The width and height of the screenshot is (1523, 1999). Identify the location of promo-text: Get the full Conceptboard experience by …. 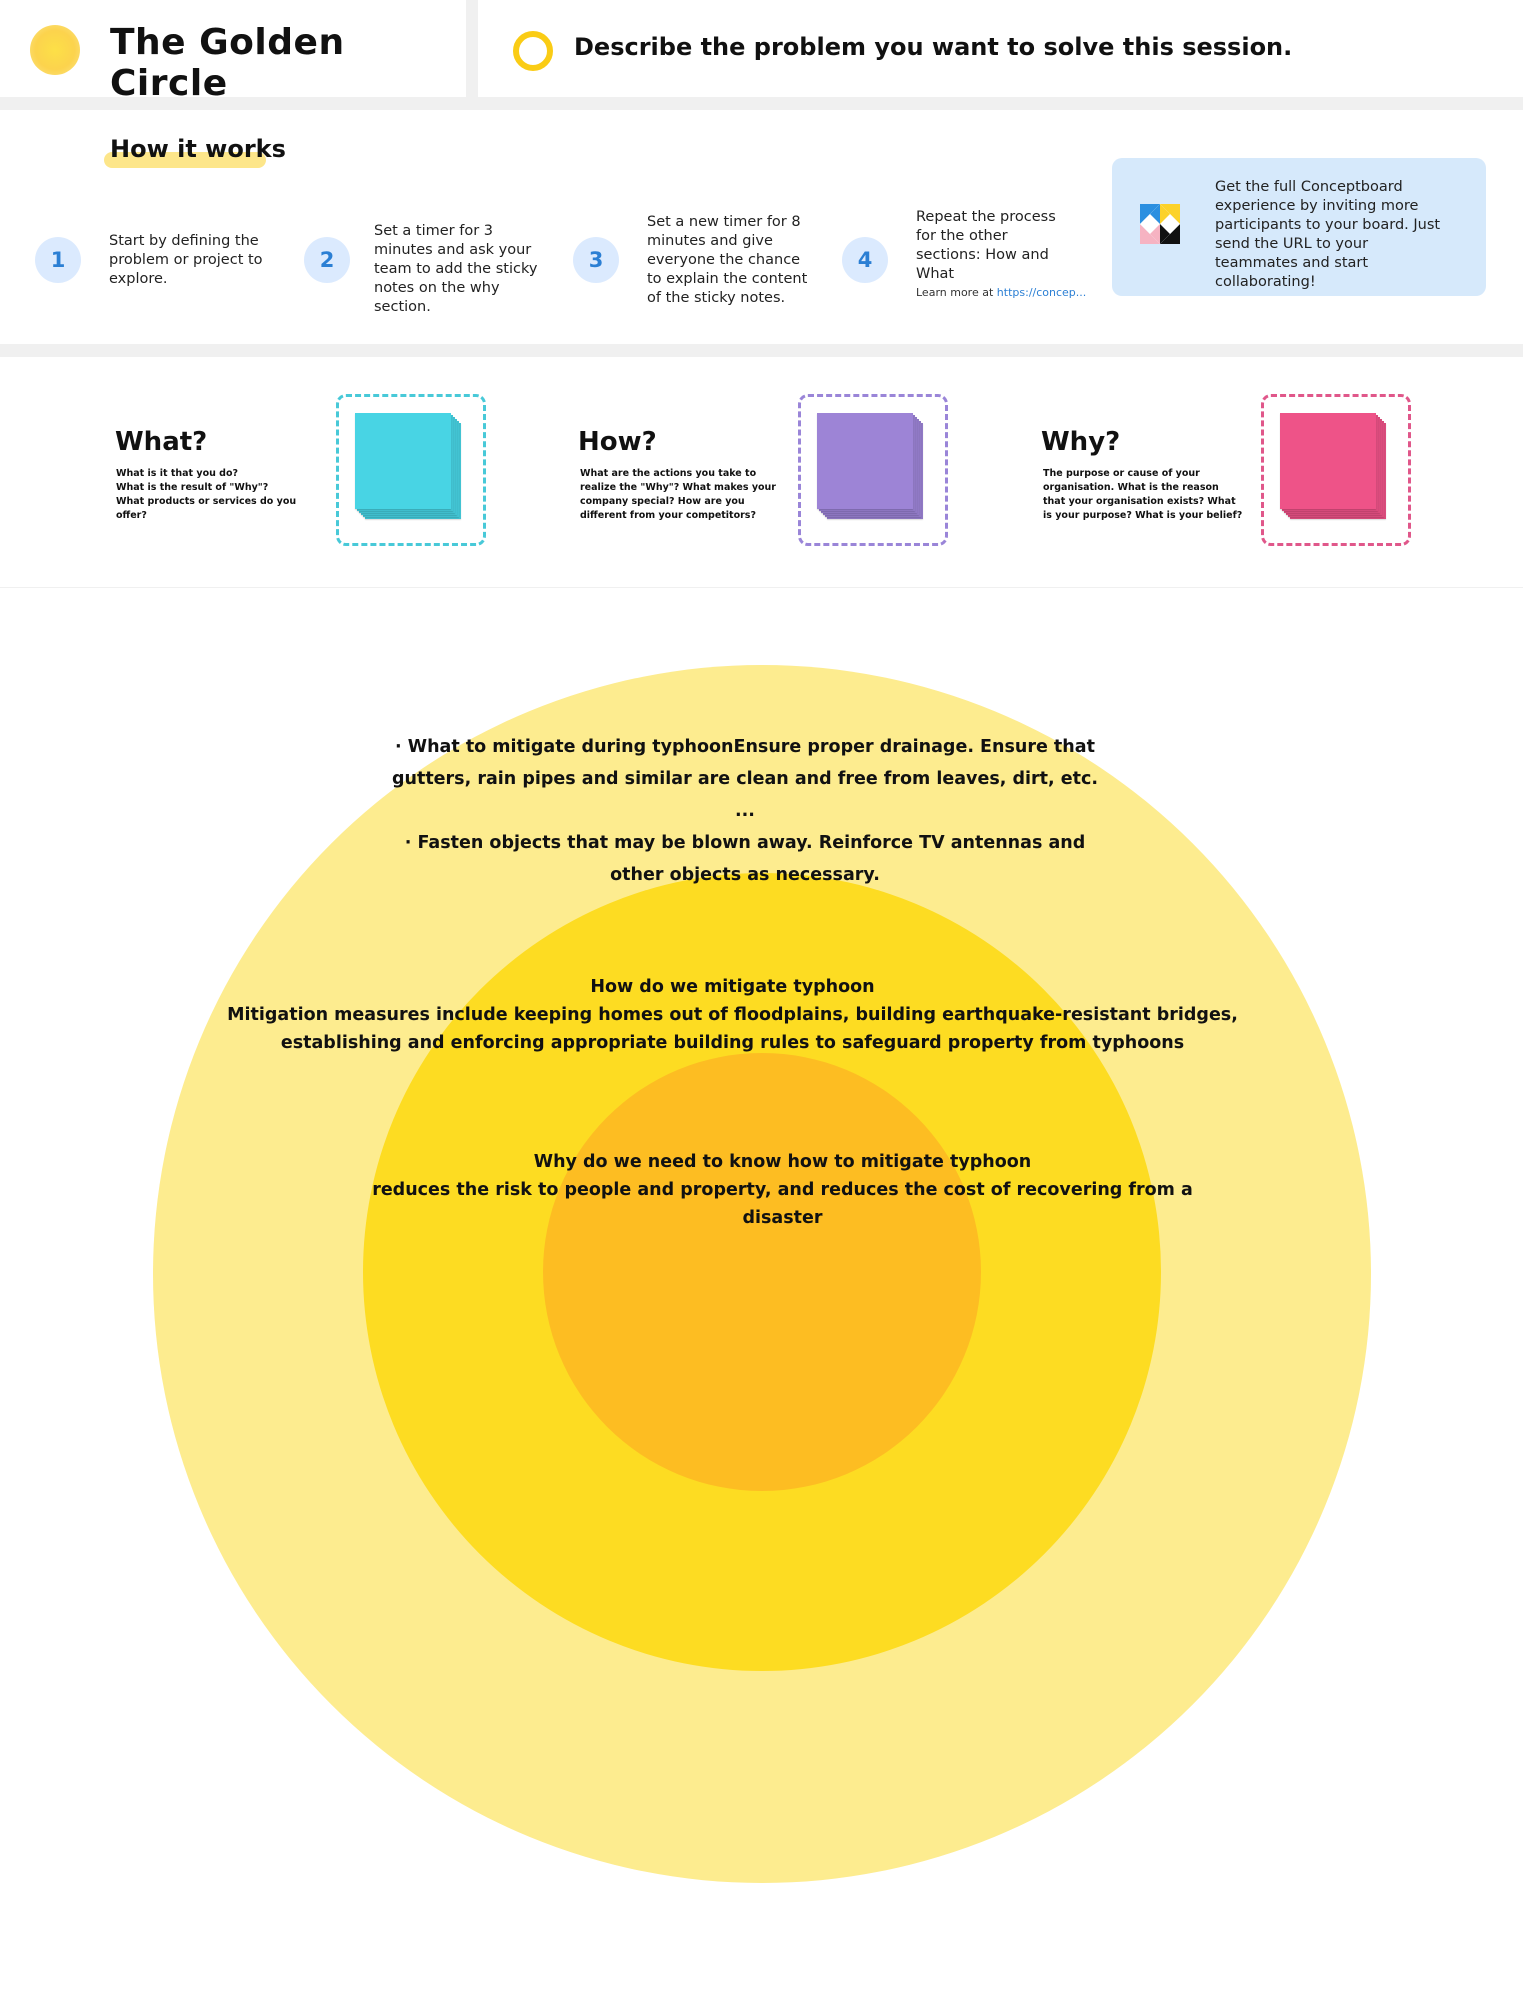
(1328, 234).